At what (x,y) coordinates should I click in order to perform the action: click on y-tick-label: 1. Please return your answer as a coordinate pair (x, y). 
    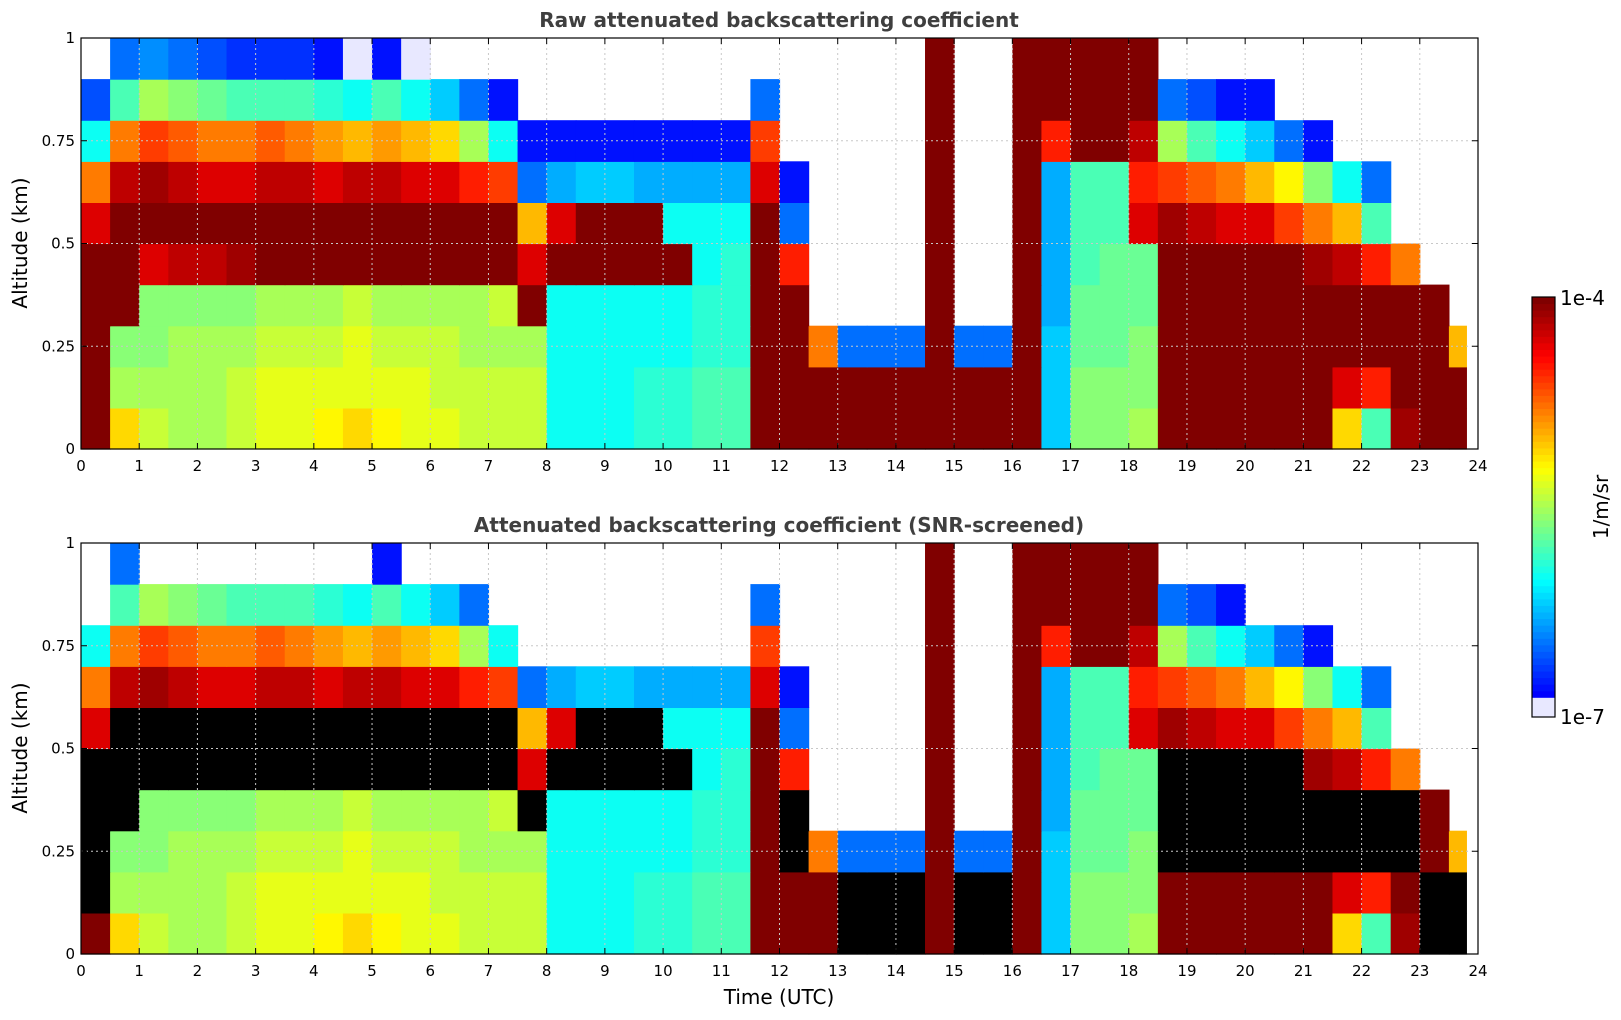
    Looking at the image, I should click on (70, 38).